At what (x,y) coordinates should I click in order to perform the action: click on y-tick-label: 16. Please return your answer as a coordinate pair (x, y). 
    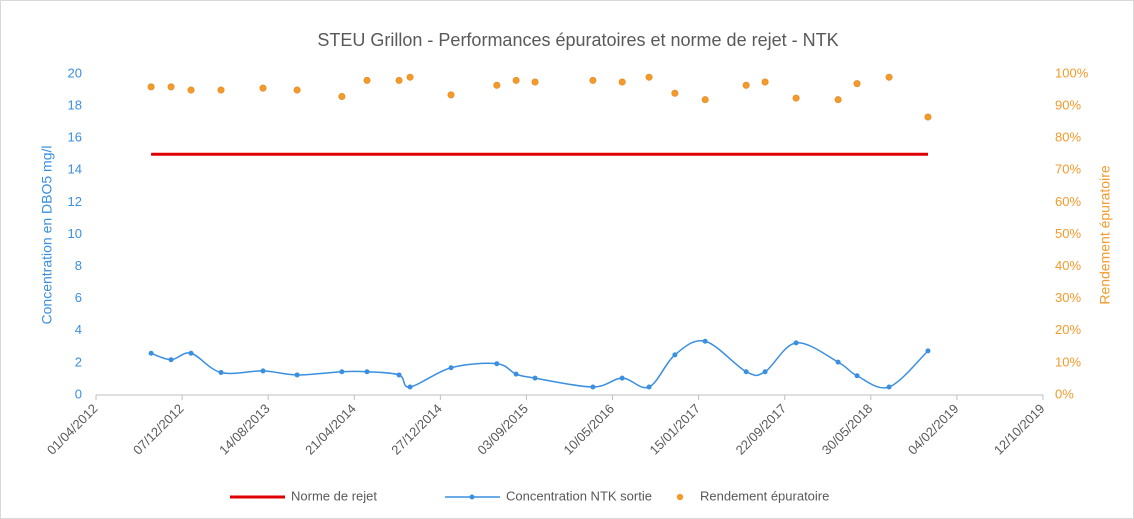
    Looking at the image, I should click on (75, 137).